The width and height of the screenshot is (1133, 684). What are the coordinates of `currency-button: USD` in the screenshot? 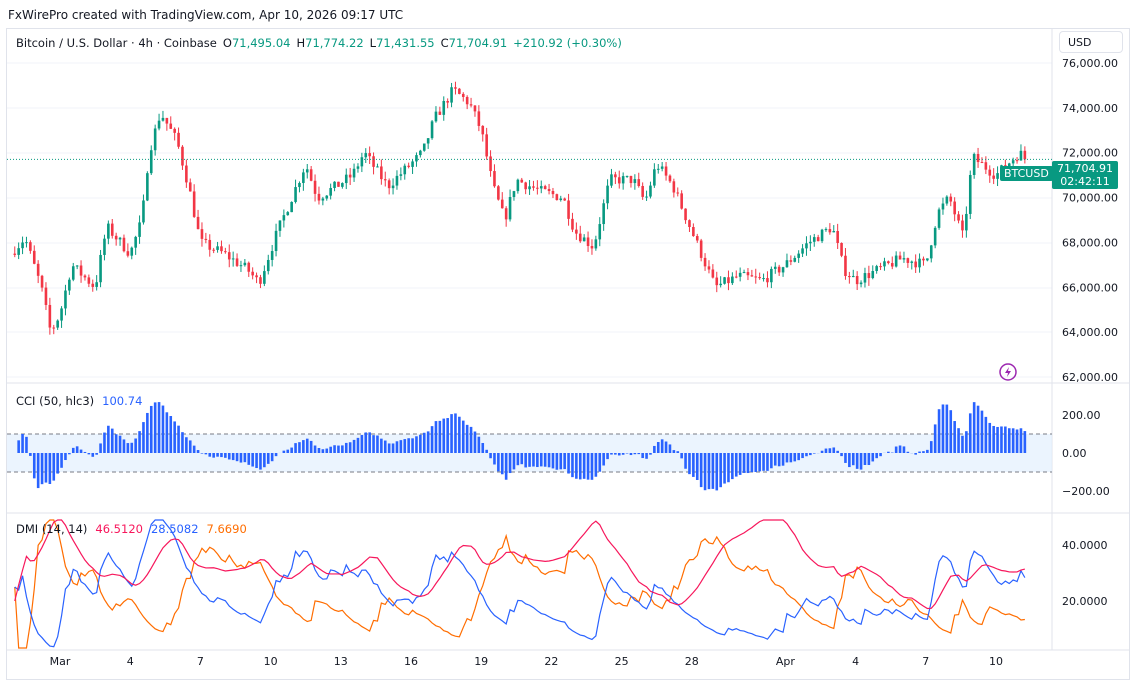 It's located at (1091, 42).